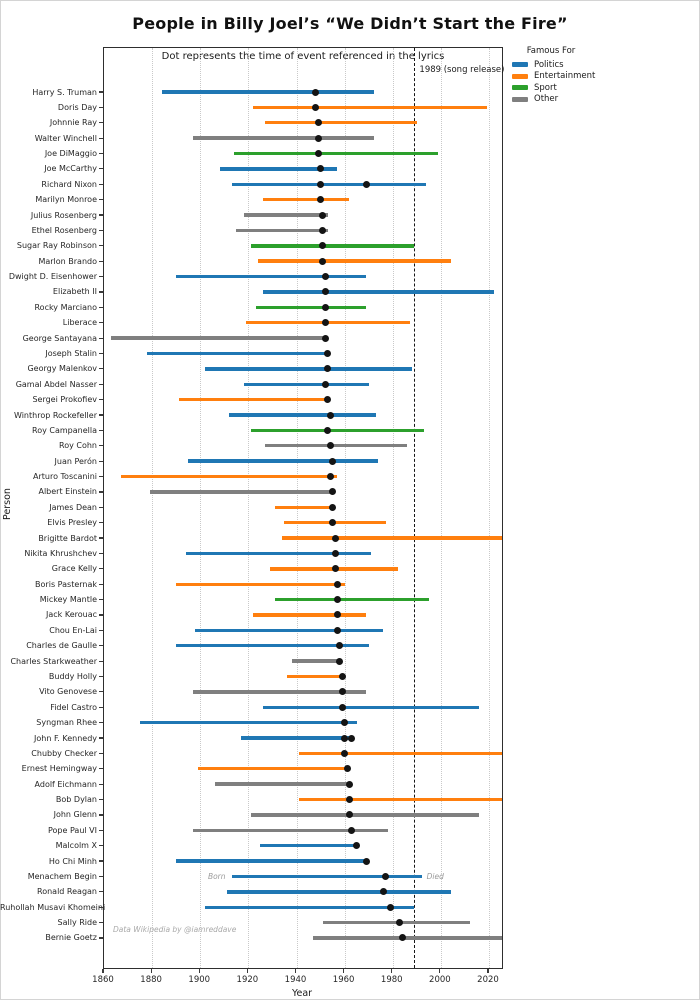  I want to click on person-label: Brigitte Bardot, so click(67, 538).